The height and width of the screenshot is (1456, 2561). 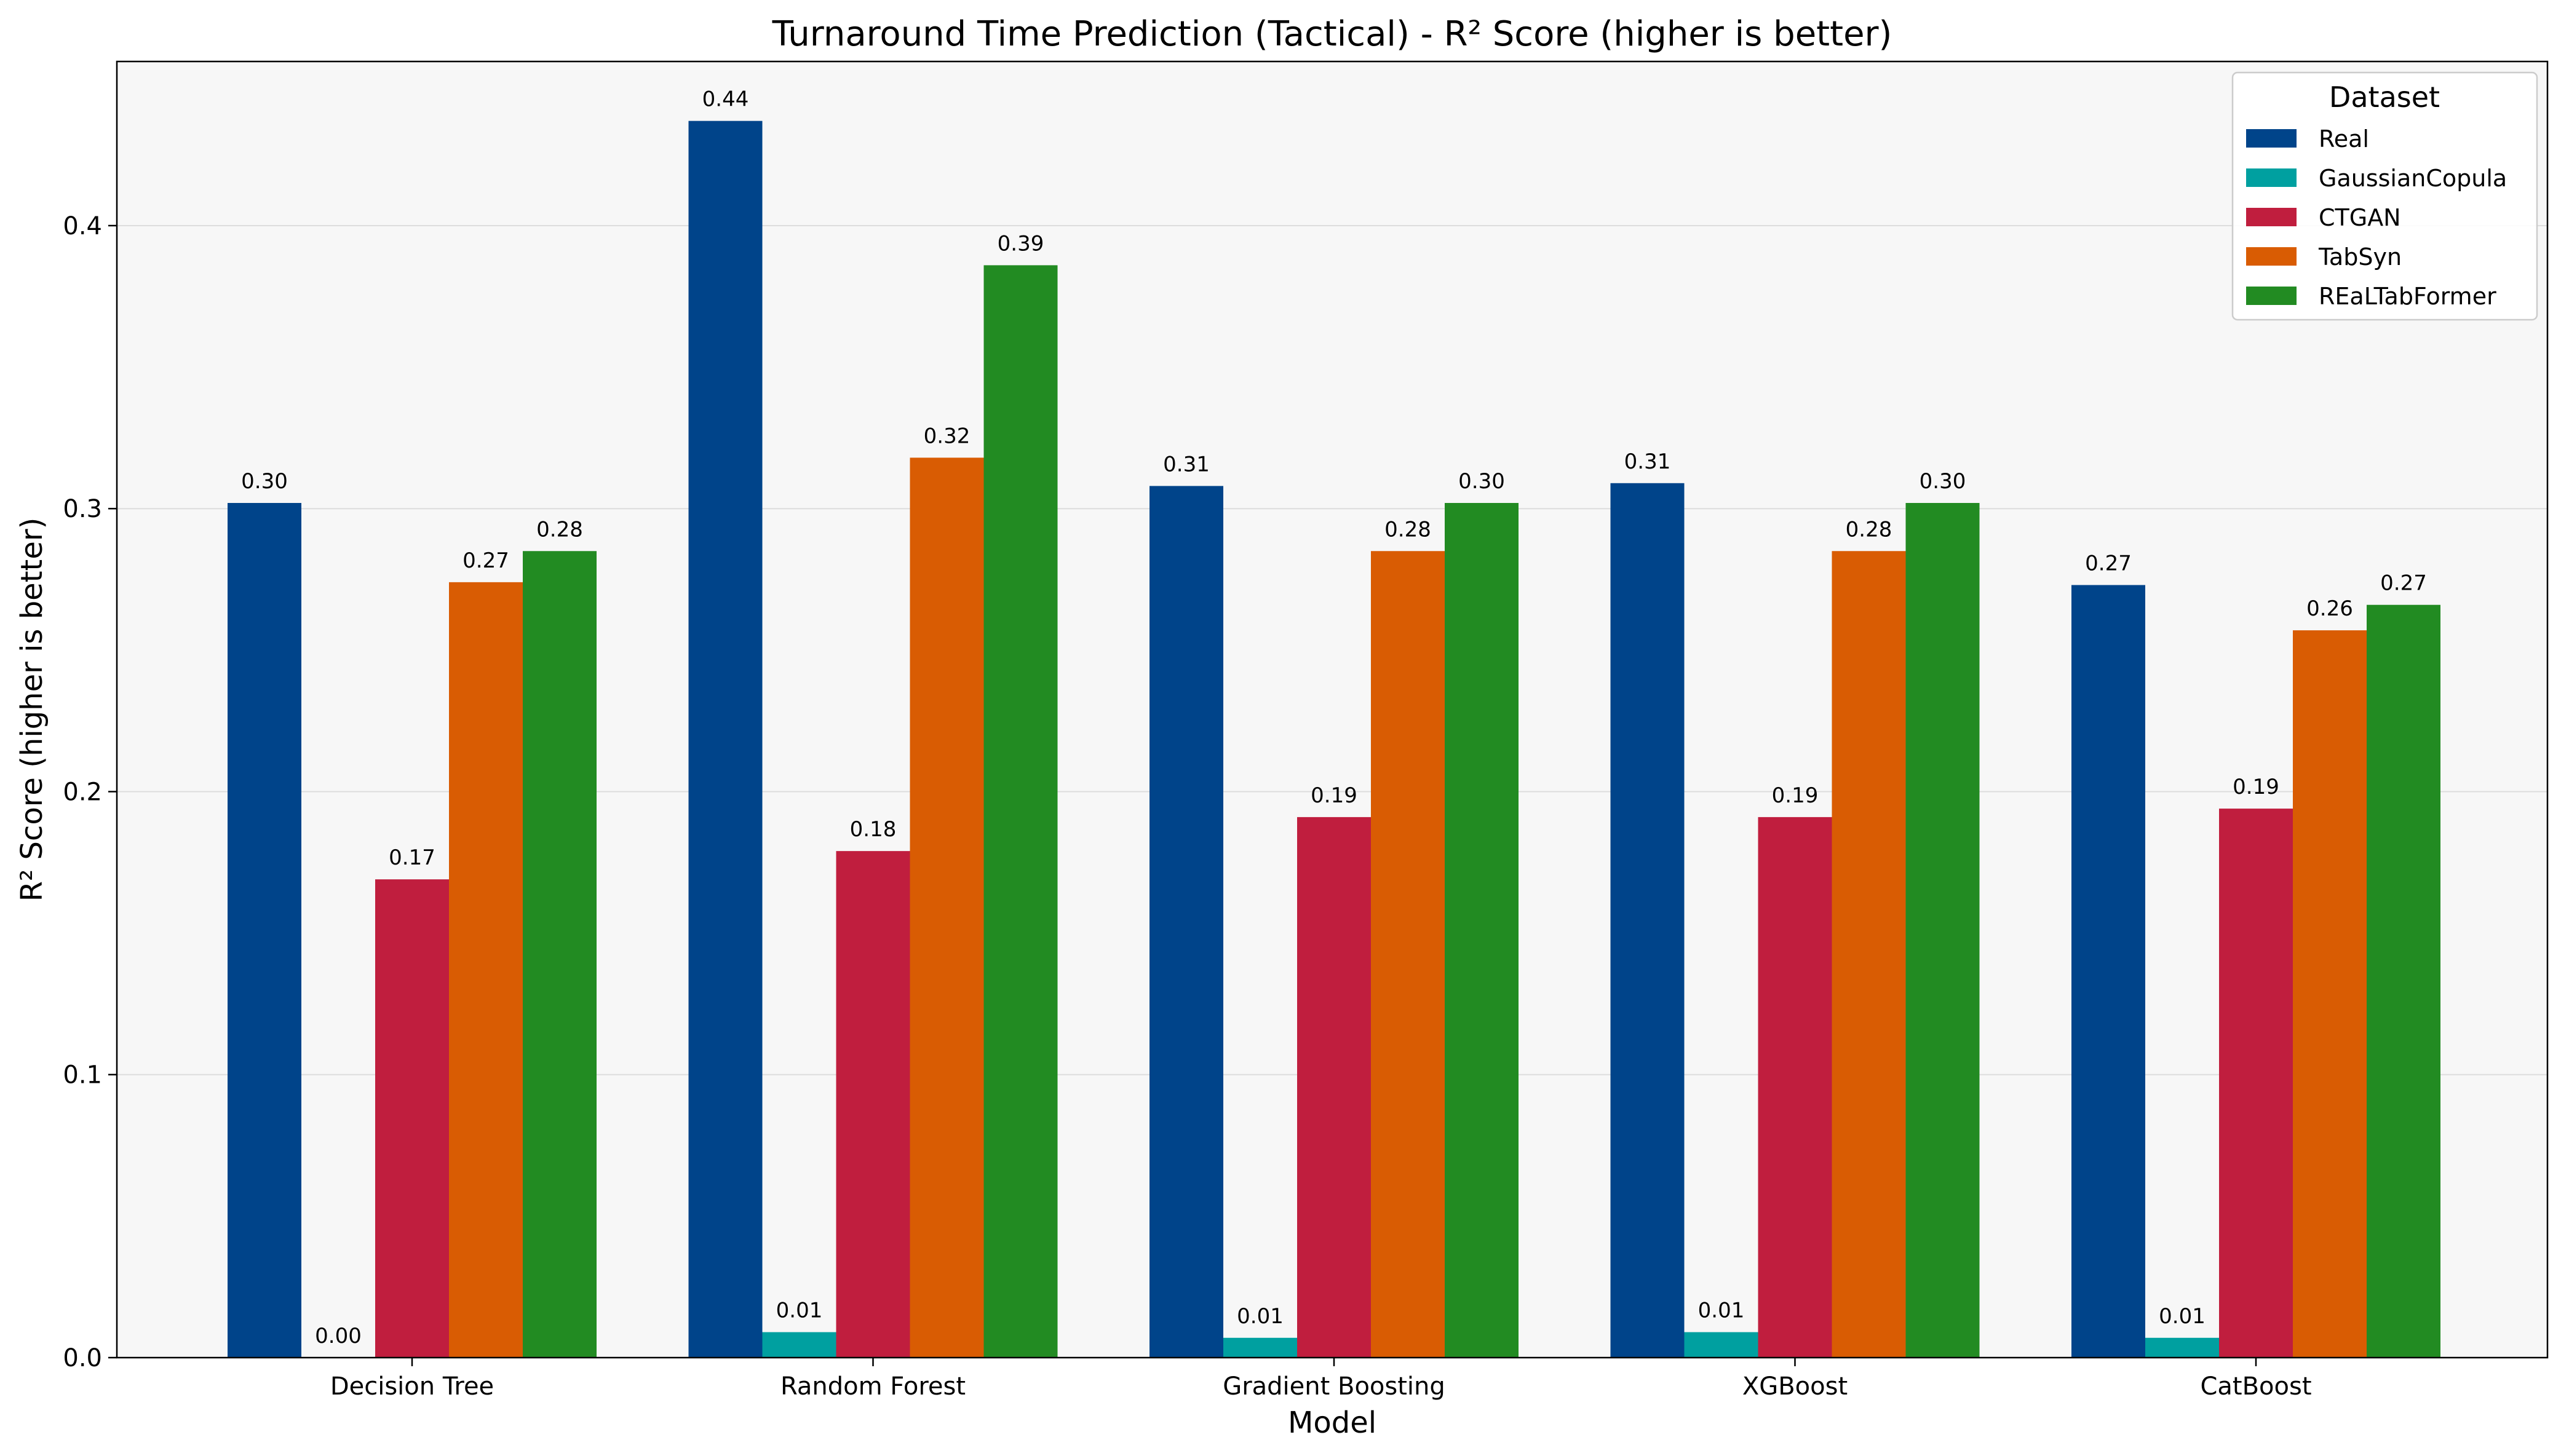 I want to click on legend-label: TabSyn, so click(x=2360, y=257).